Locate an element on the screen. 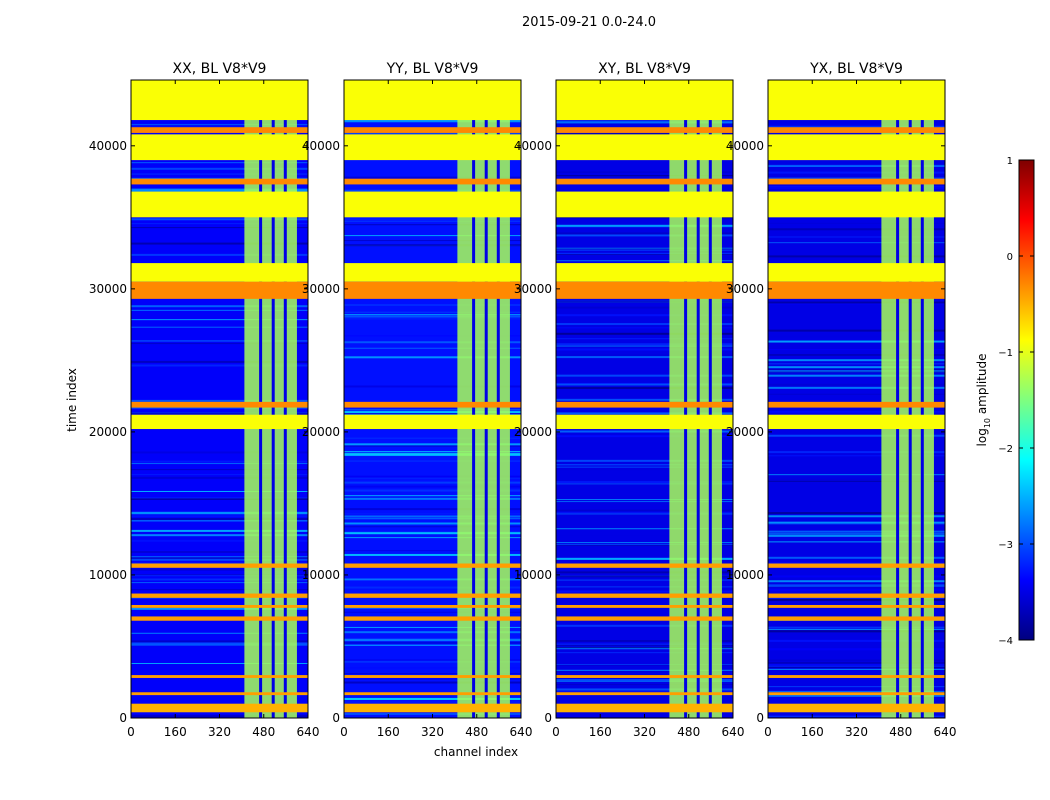 The image size is (1050, 800). y-tick-label: 10000 is located at coordinates (108, 575).